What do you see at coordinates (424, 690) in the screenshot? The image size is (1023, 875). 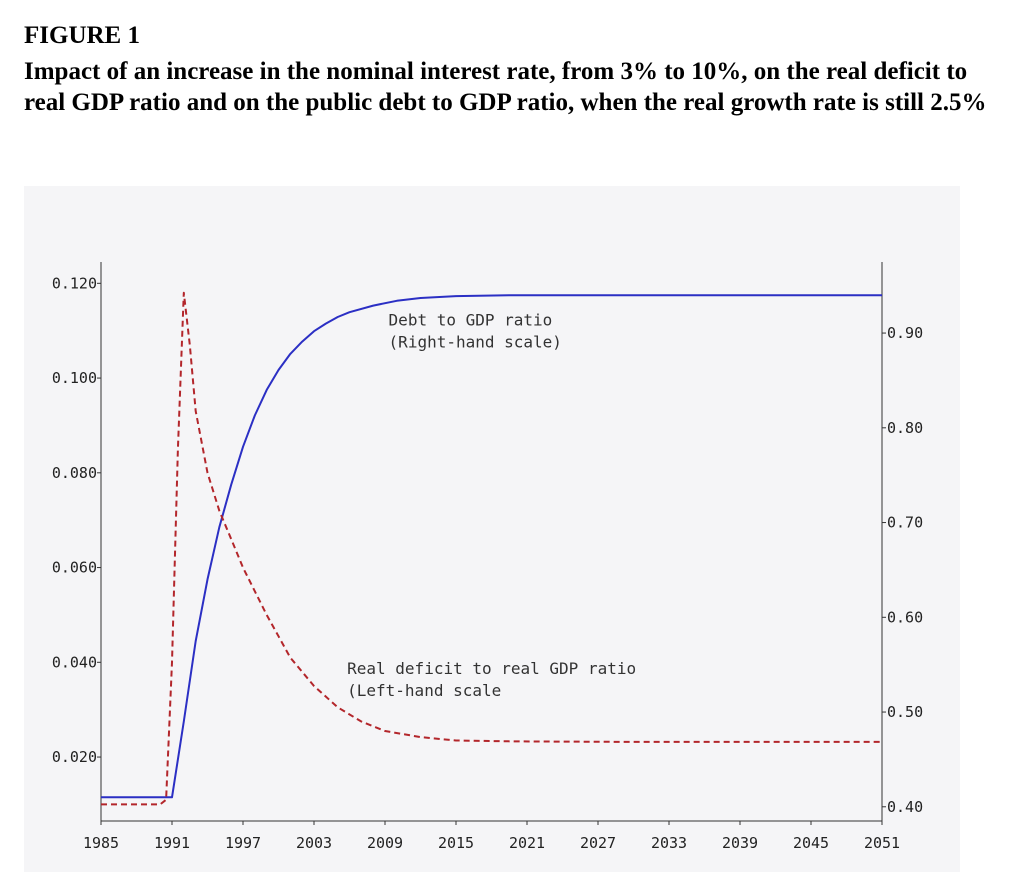 I see `deficit-series-label: (Left-hand scale` at bounding box center [424, 690].